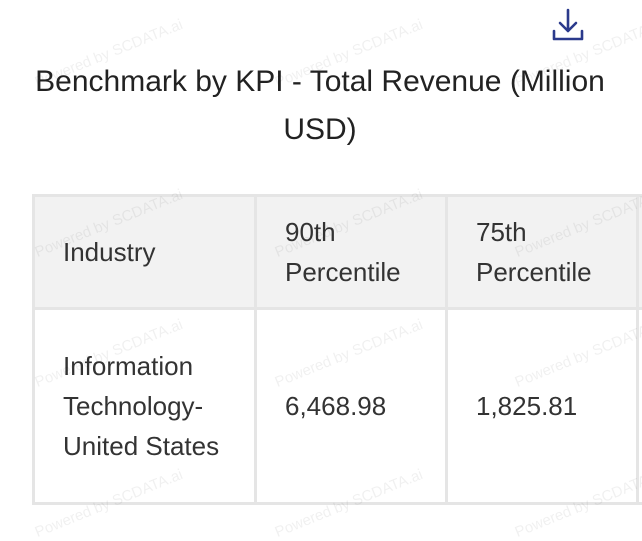 The width and height of the screenshot is (642, 541). What do you see at coordinates (640, 406) in the screenshot?
I see `cell` at bounding box center [640, 406].